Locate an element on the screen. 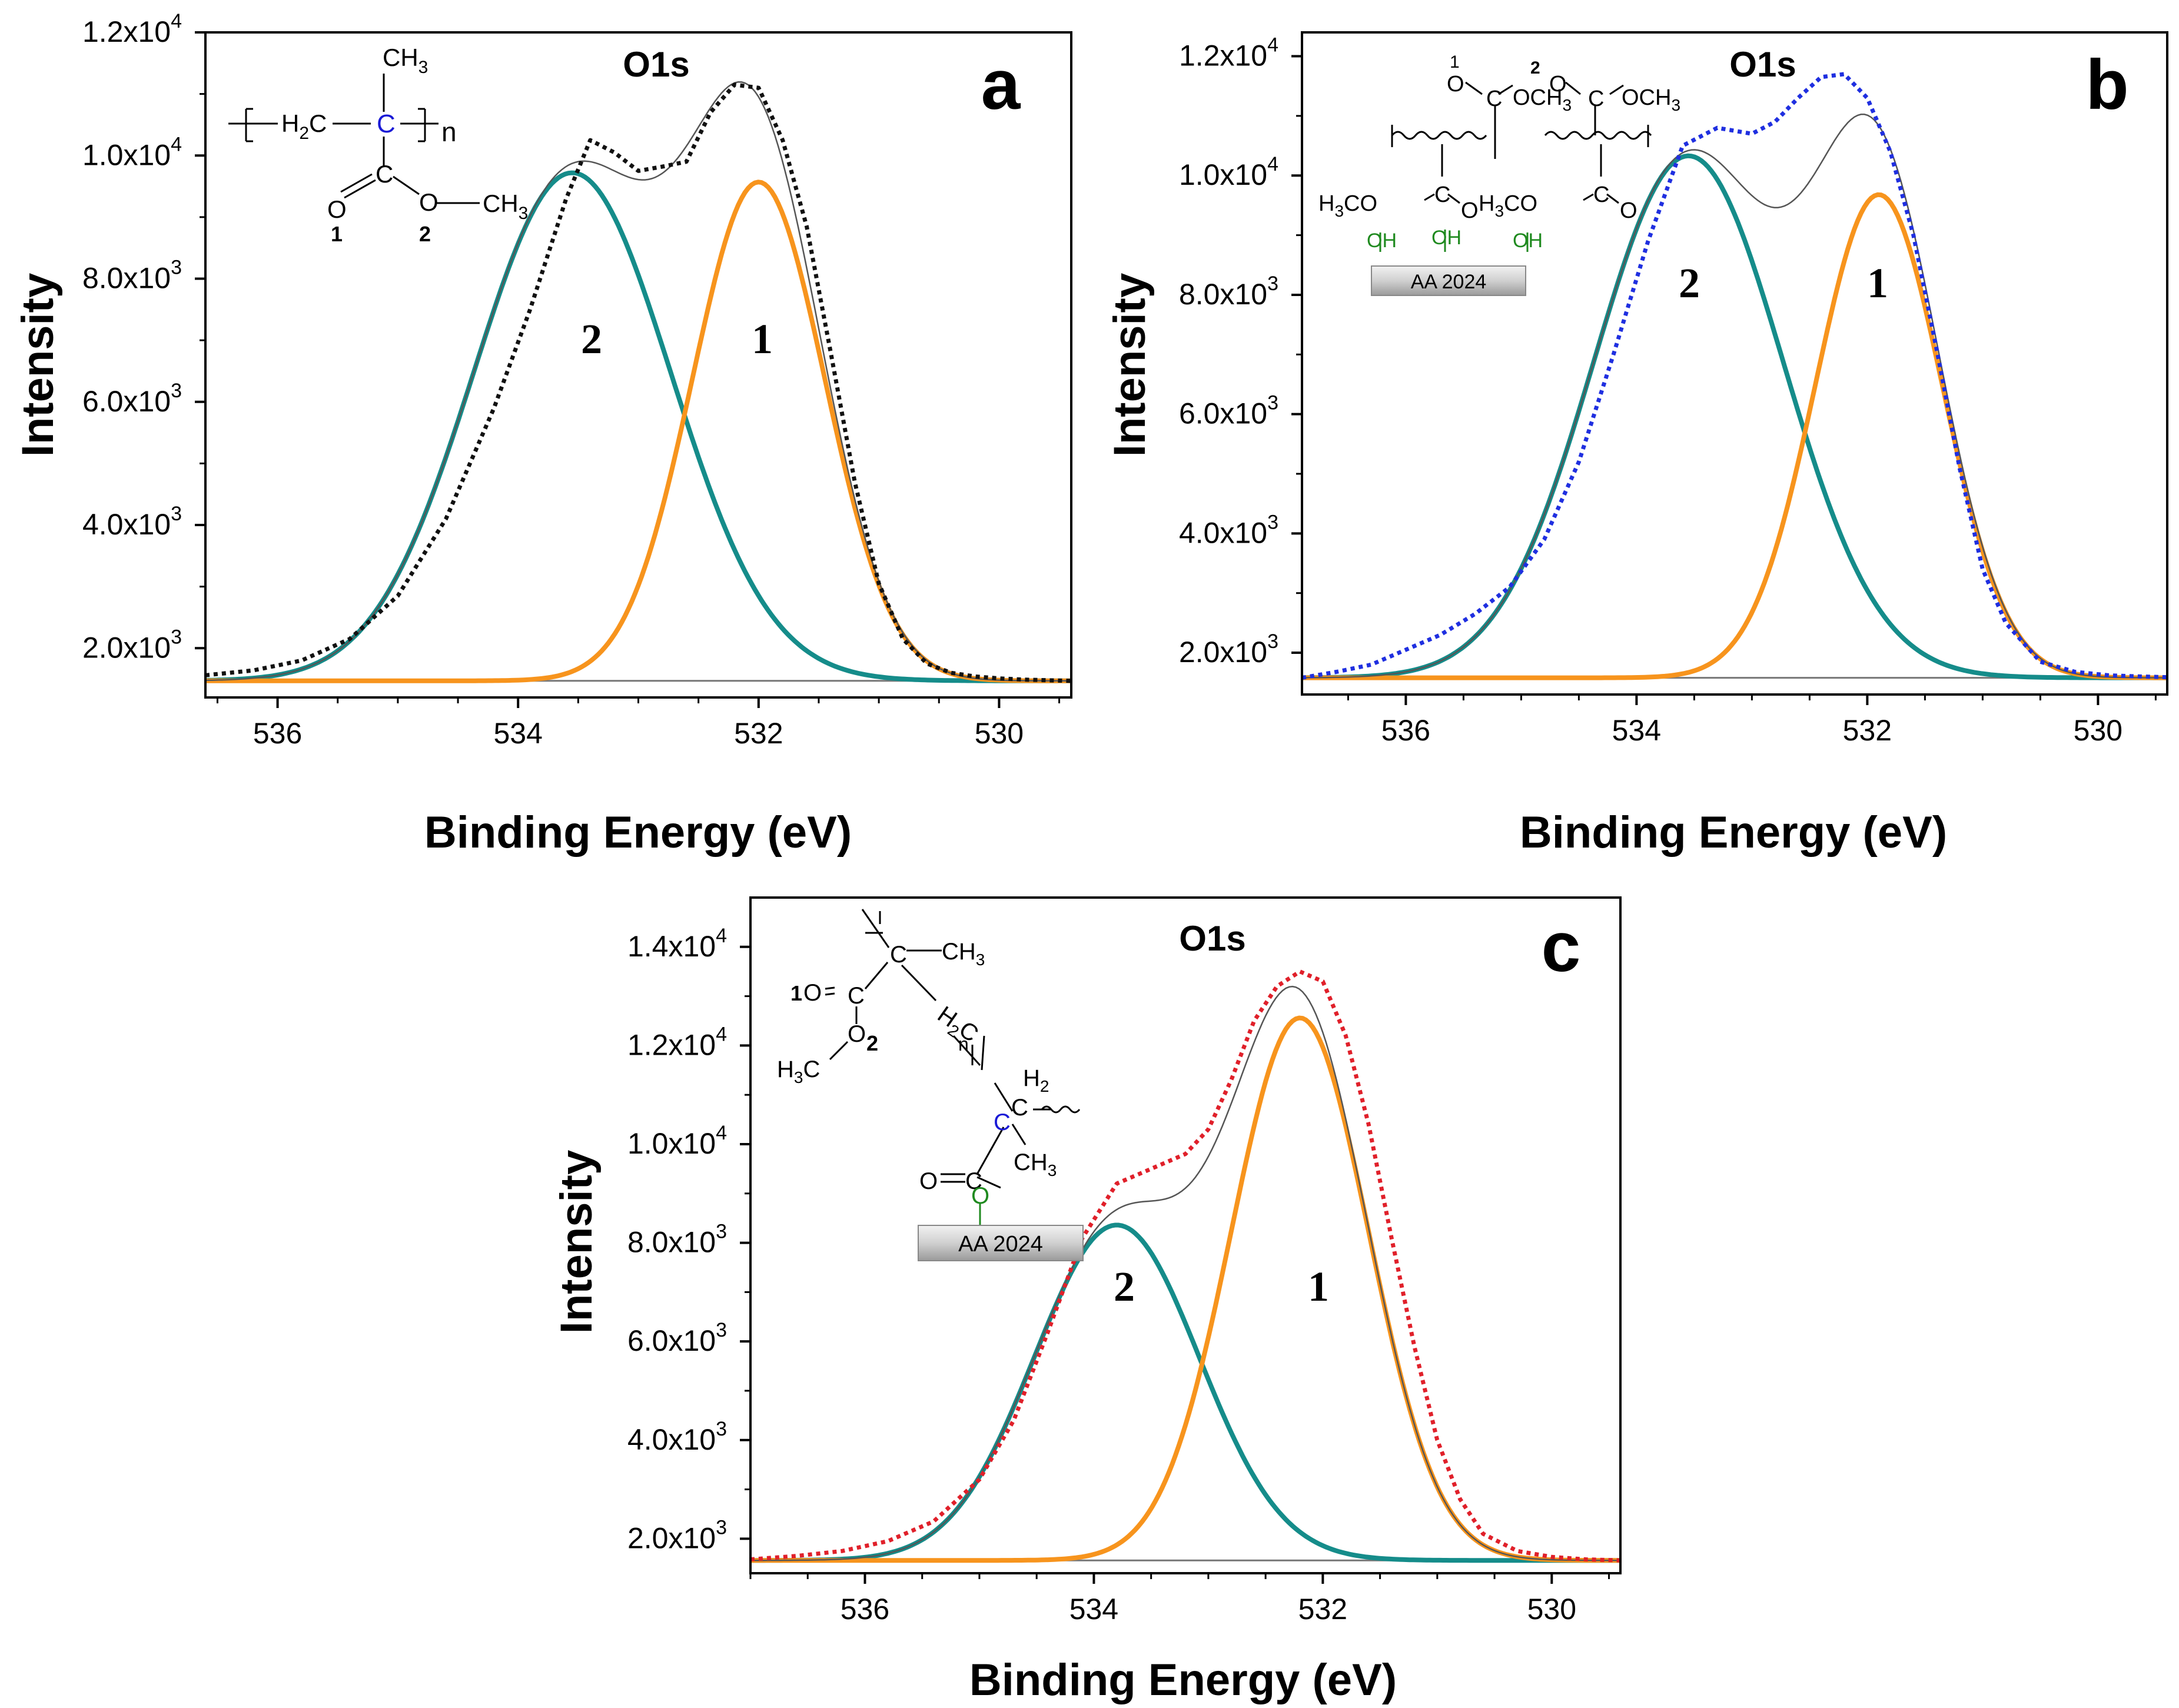  grafted-pmma-structure is located at coordinates (1515, 166).